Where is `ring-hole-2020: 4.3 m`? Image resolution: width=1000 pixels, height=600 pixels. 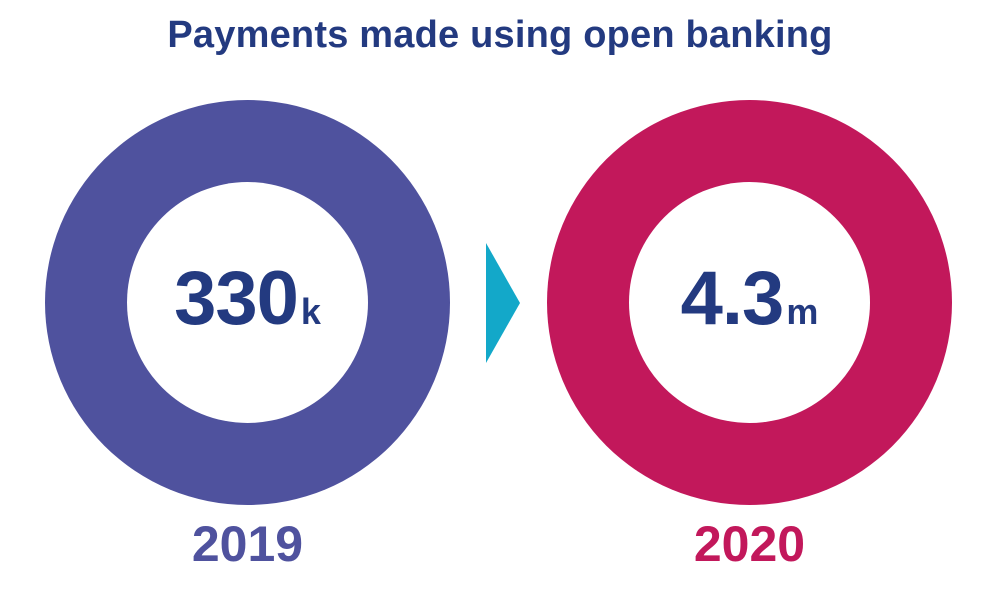
ring-hole-2020: 4.3 m is located at coordinates (749, 302).